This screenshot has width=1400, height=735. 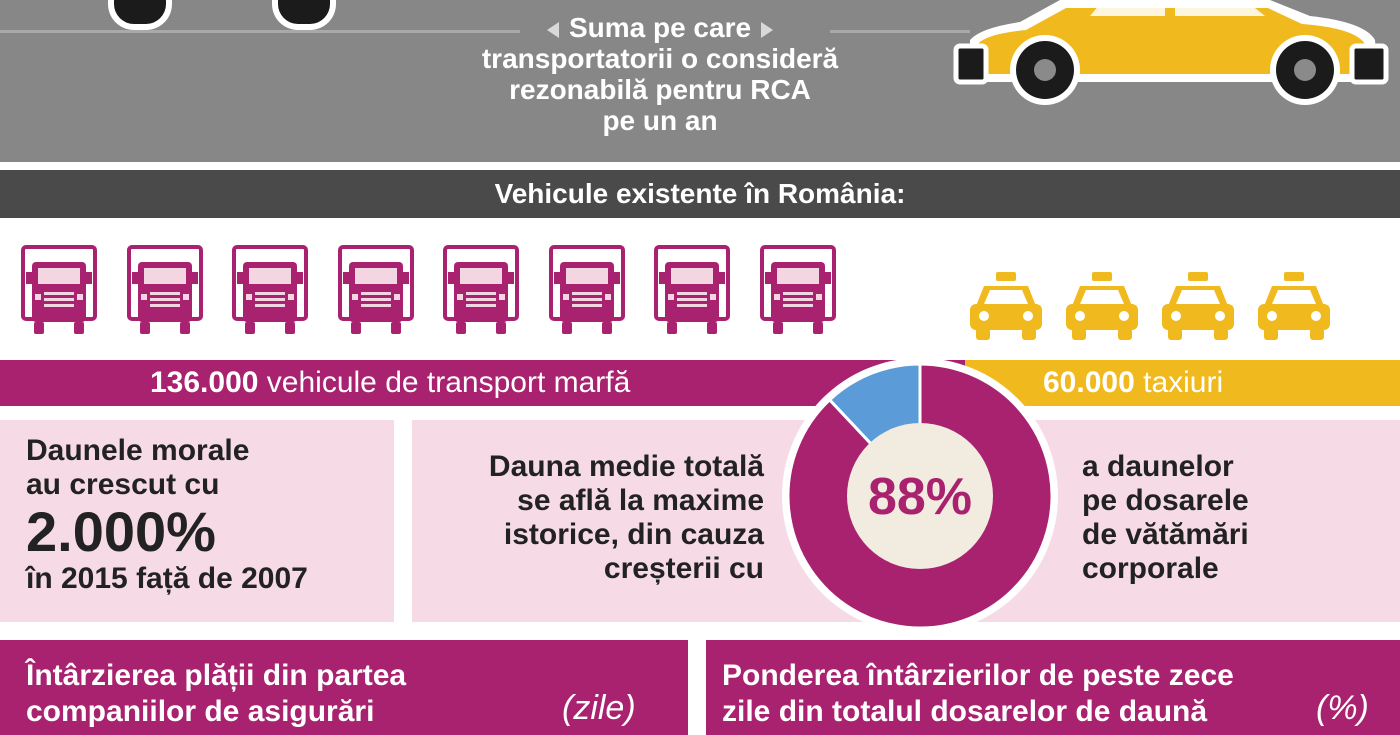 What do you see at coordinates (260, 31) in the screenshot?
I see `road-line-left` at bounding box center [260, 31].